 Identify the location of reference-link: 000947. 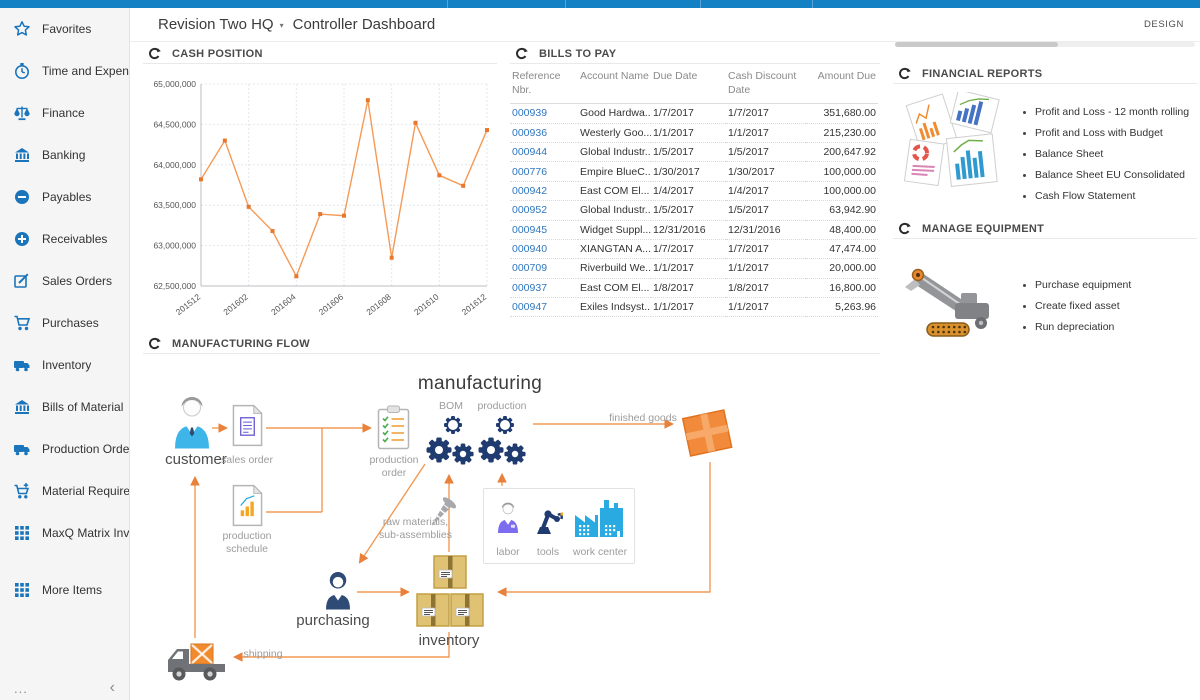
(544, 307).